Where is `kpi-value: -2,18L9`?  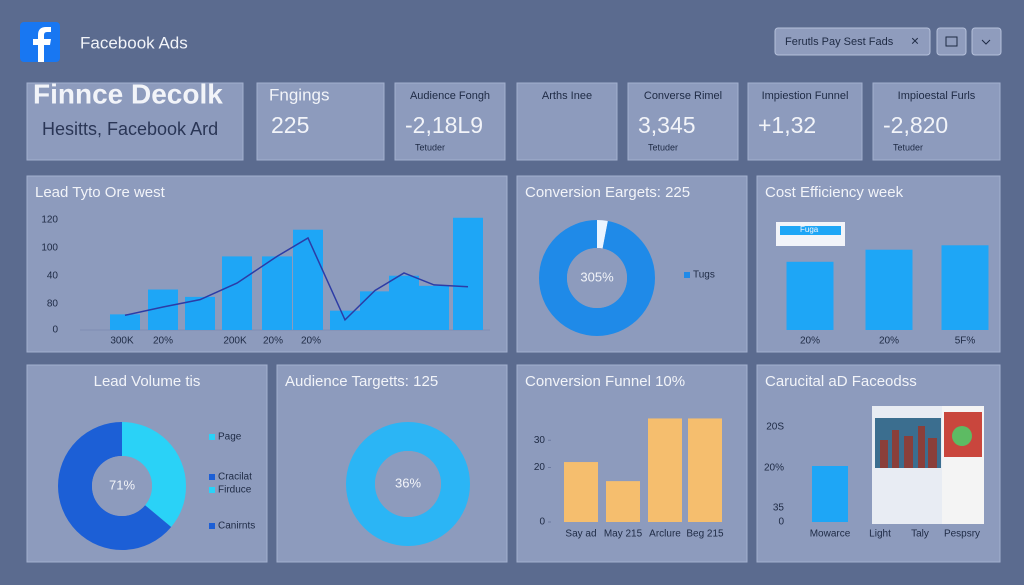 kpi-value: -2,18L9 is located at coordinates (444, 125).